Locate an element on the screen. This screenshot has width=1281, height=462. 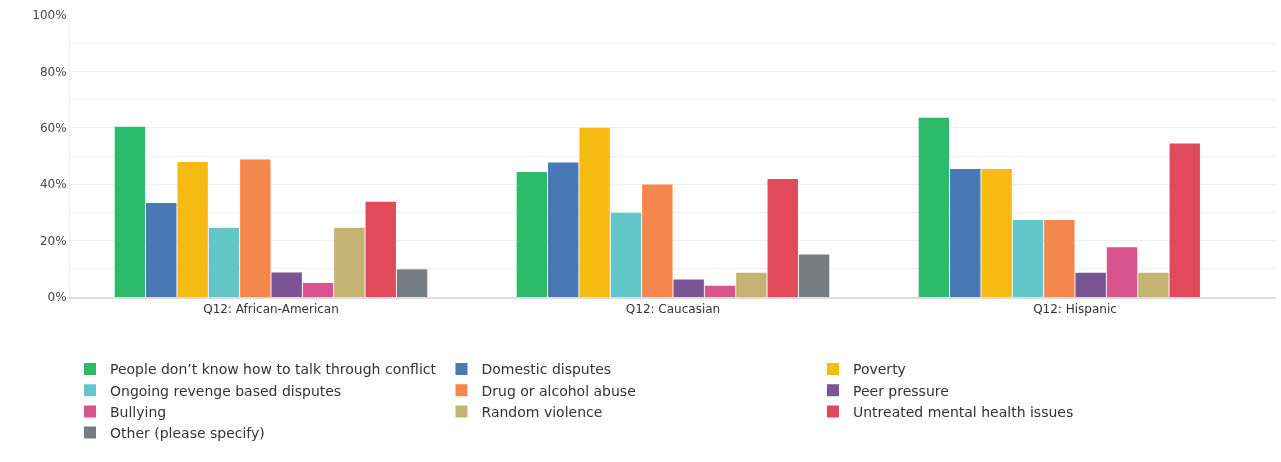
legend-label: Random violence is located at coordinates (542, 411).